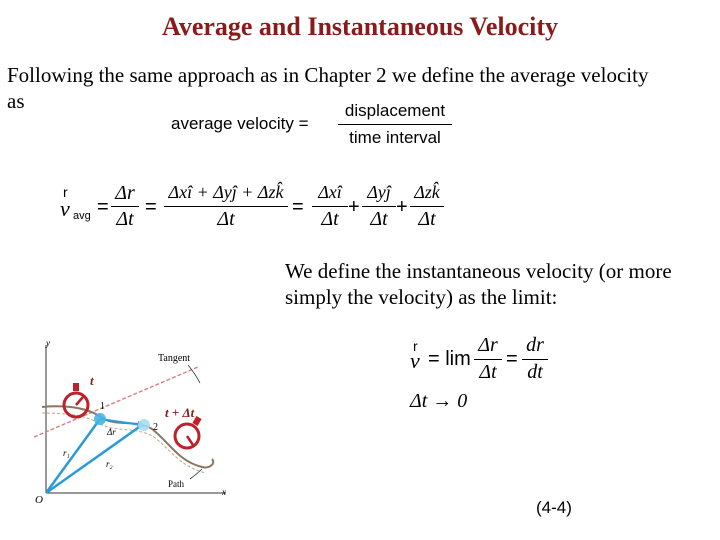 The image size is (720, 540). Describe the element at coordinates (121, 422) in the screenshot. I see `delta-r-vector` at that location.